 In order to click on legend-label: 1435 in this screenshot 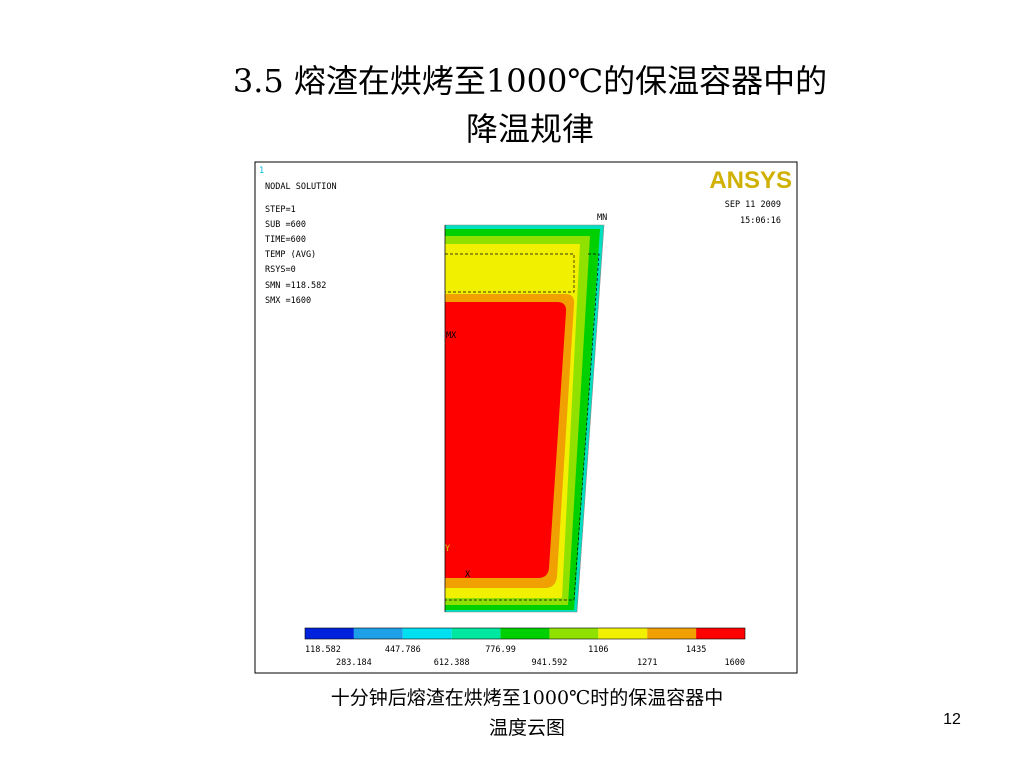, I will do `click(696, 650)`.